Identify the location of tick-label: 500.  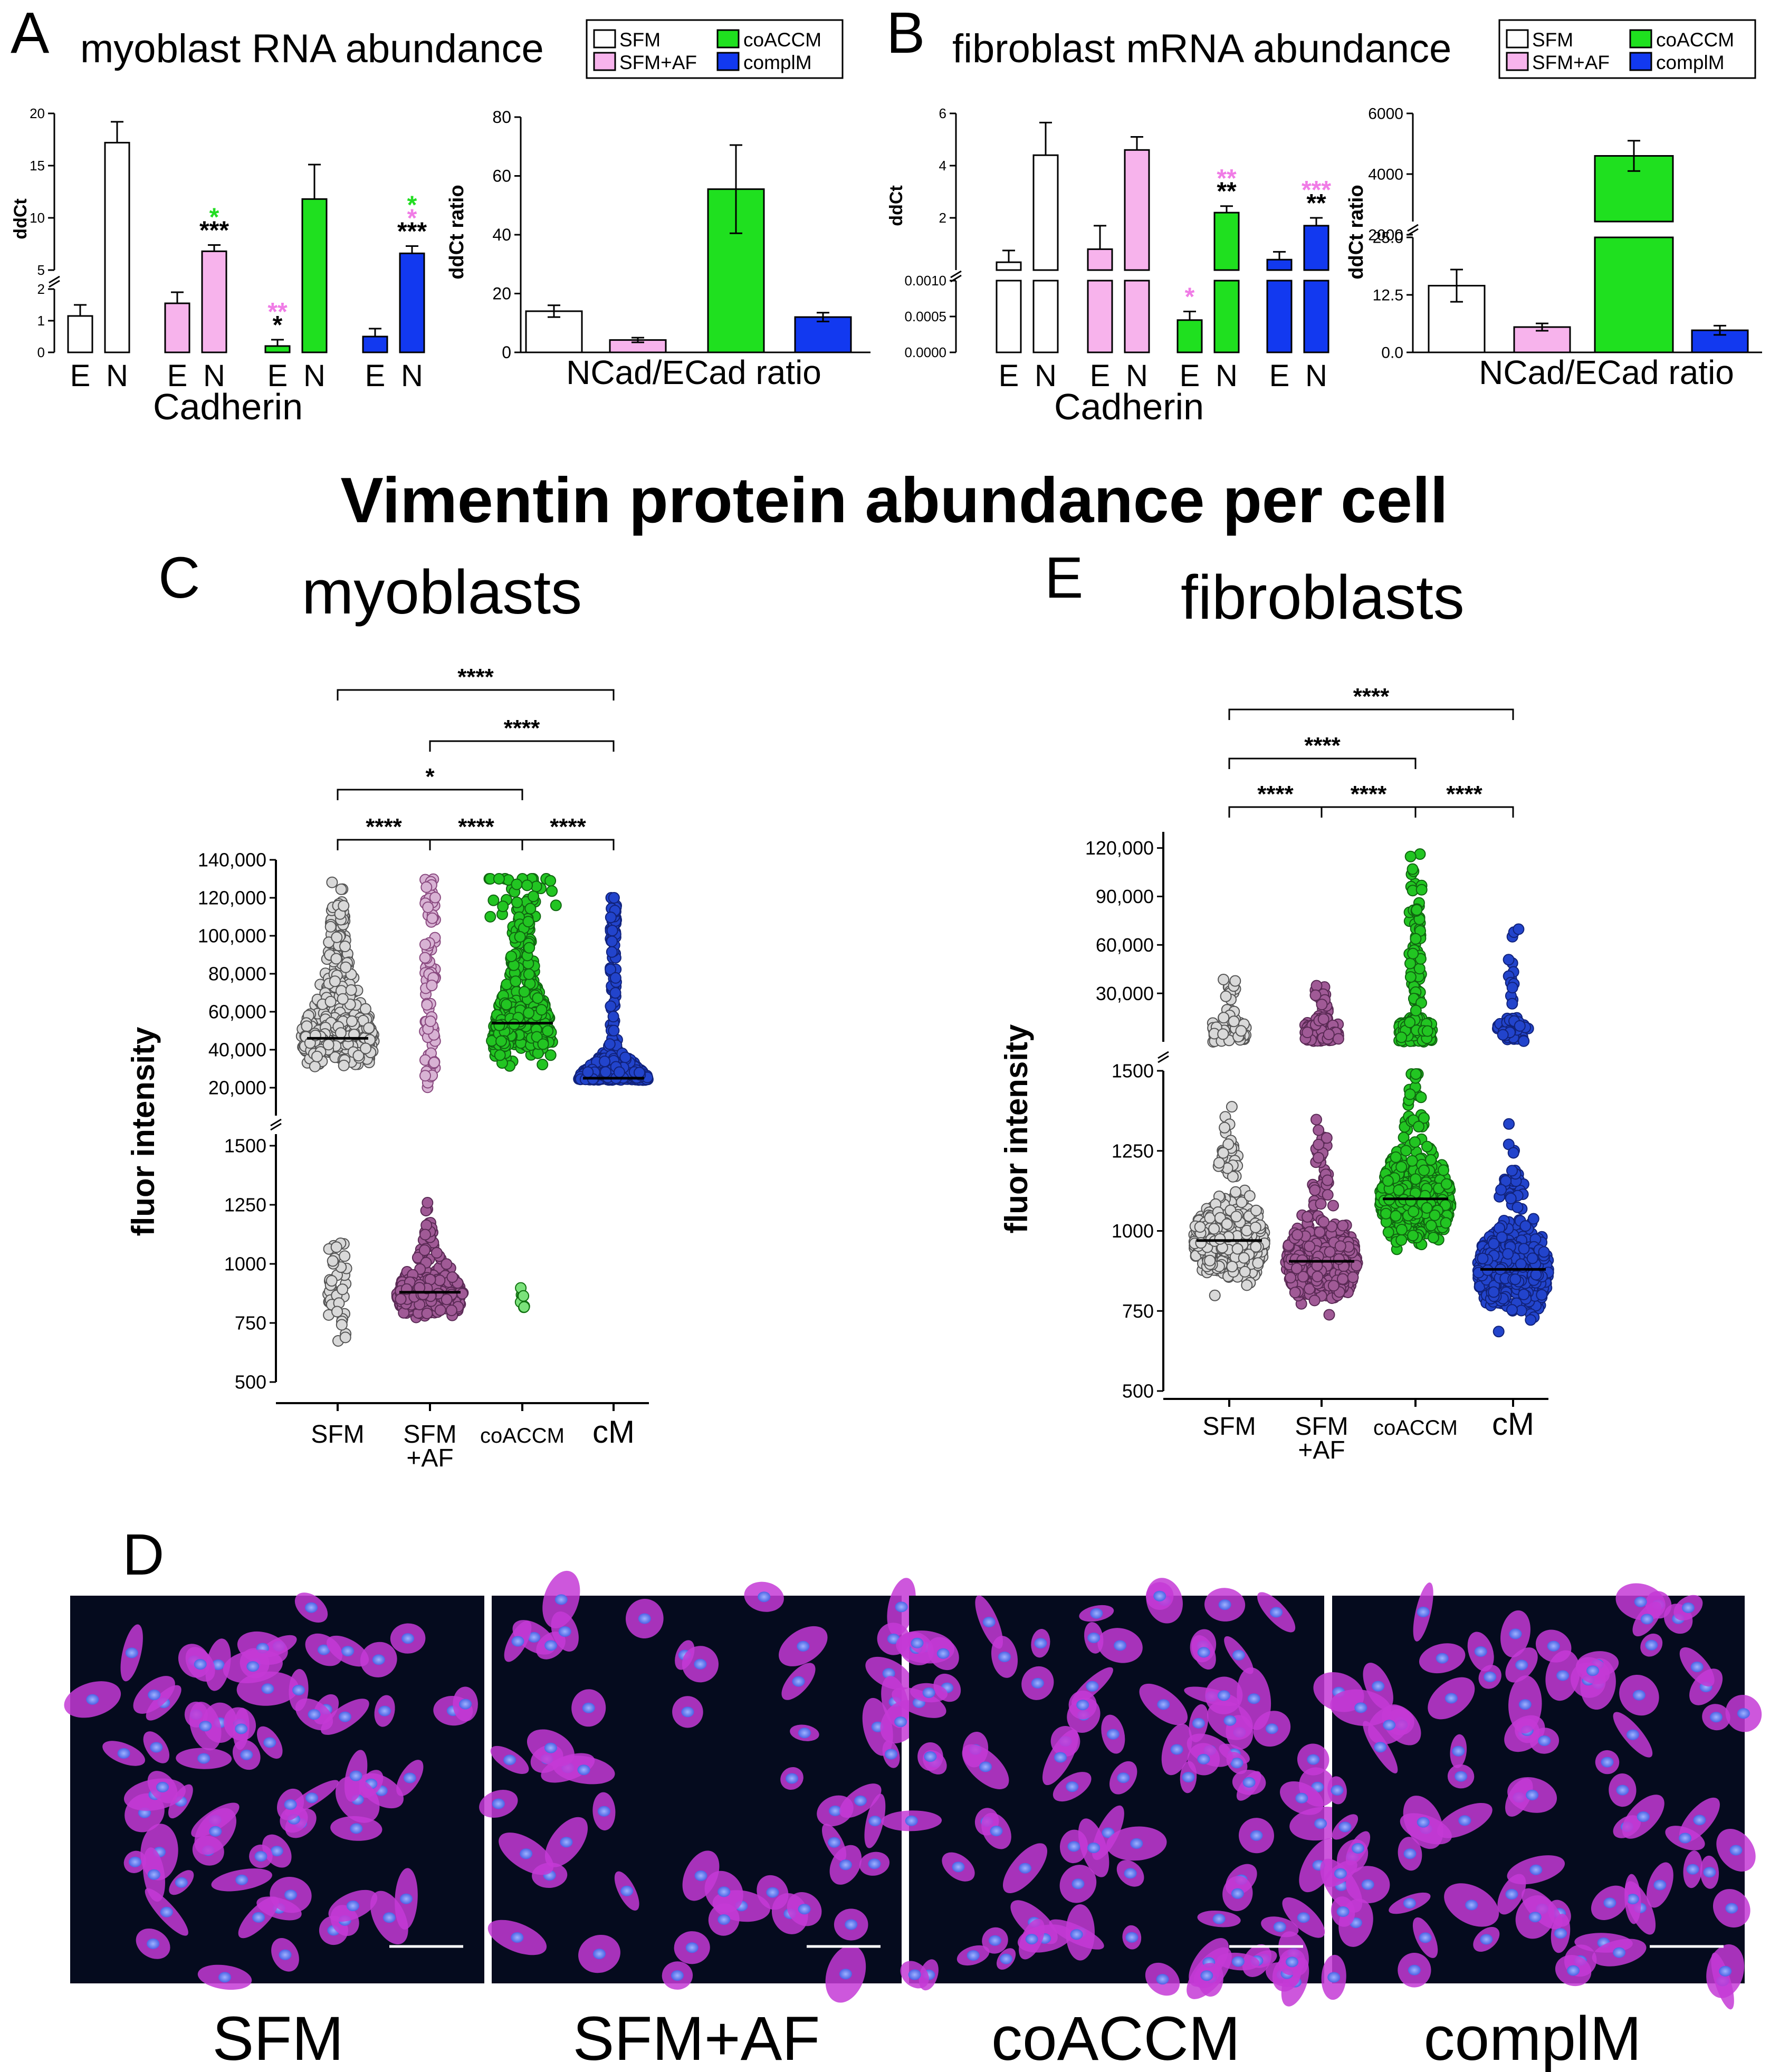
(1138, 1391).